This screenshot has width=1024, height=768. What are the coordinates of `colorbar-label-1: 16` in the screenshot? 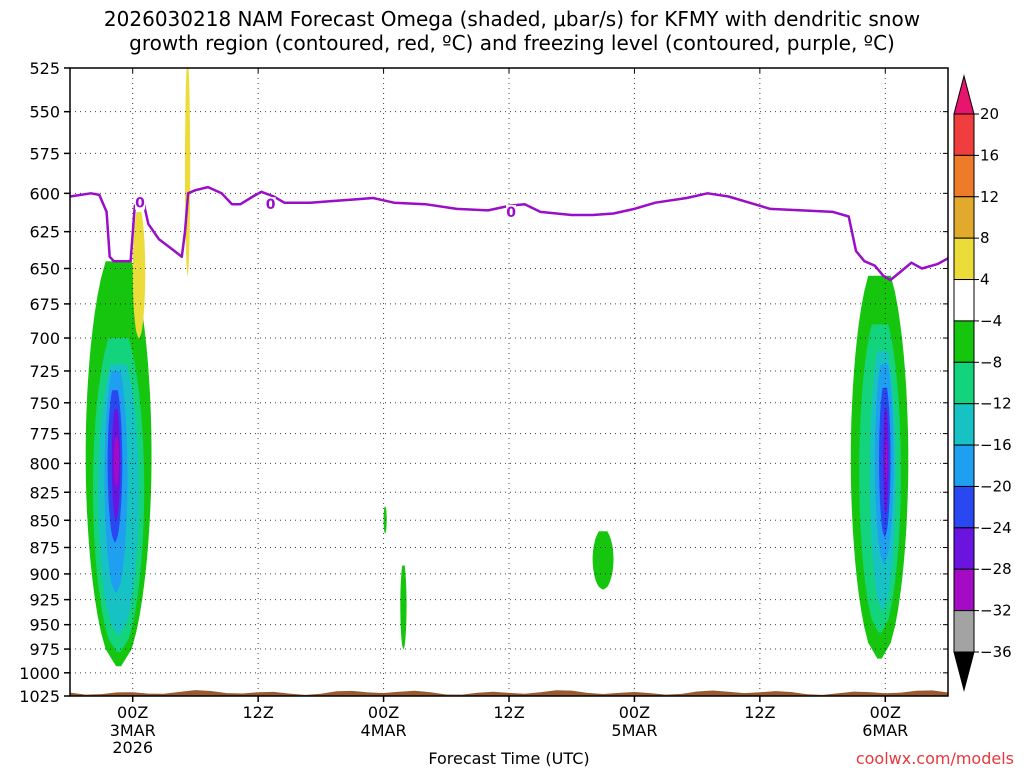 It's located at (989, 155).